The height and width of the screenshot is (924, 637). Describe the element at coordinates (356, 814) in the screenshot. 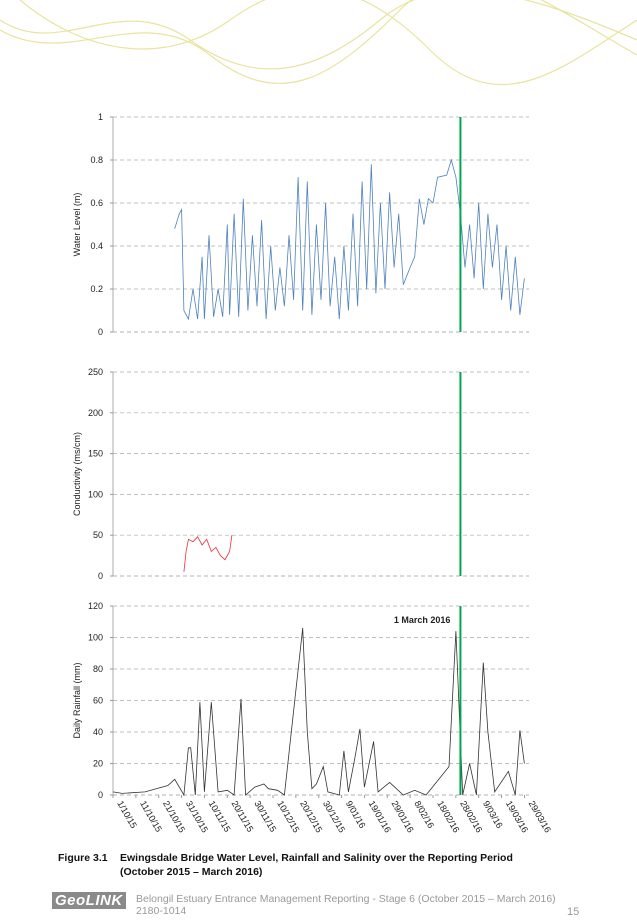

I see `x-tick-label: 9/01/16` at that location.